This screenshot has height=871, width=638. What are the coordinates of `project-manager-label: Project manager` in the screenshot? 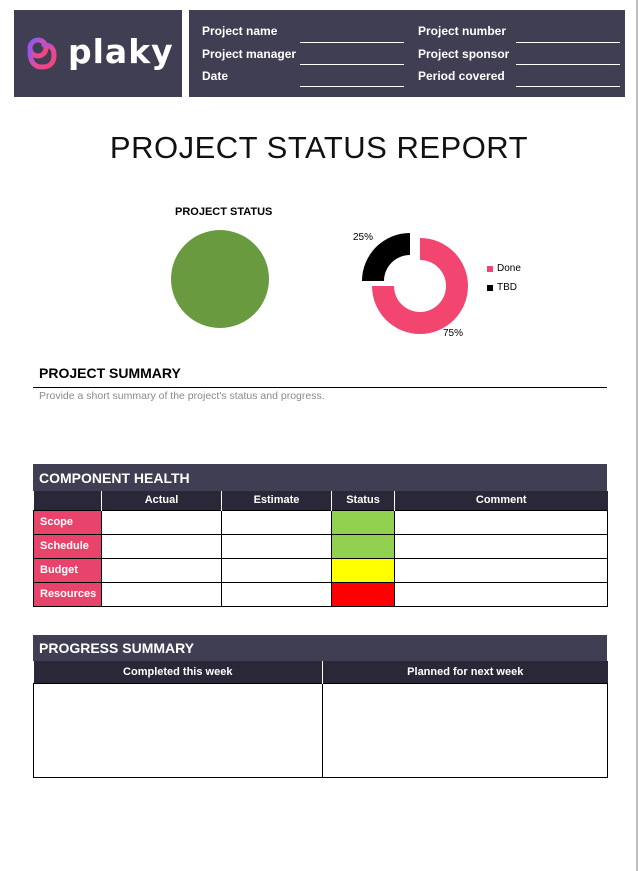 It's located at (249, 54).